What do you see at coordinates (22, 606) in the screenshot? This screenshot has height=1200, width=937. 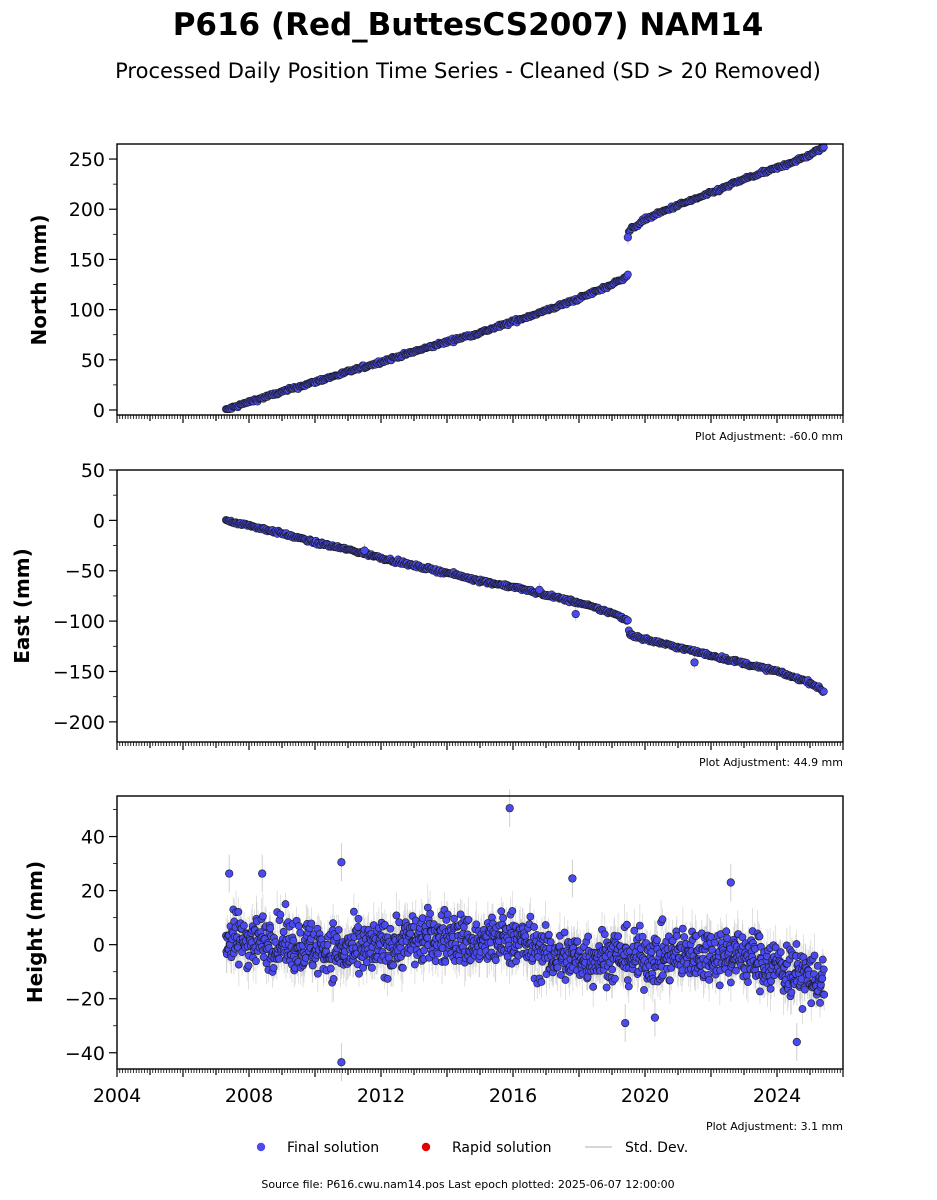 I see `east-axis-label: East (mm)` at bounding box center [22, 606].